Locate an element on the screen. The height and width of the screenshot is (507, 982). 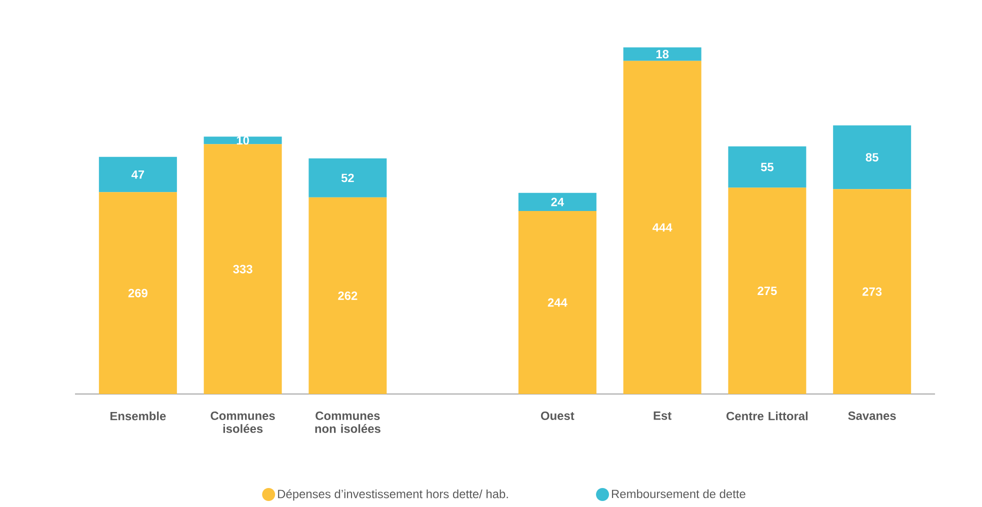
data-label: 262 is located at coordinates (348, 295).